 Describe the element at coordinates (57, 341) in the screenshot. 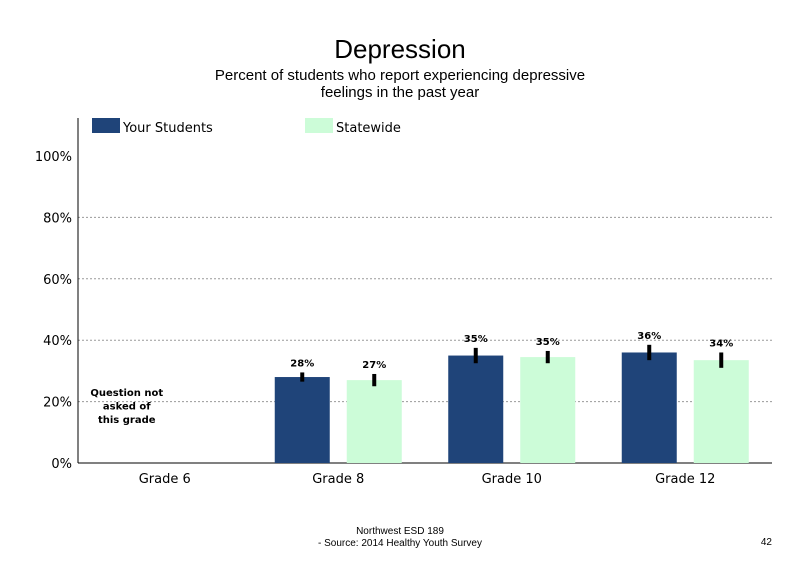

I see `y-tick-label: 40%` at that location.